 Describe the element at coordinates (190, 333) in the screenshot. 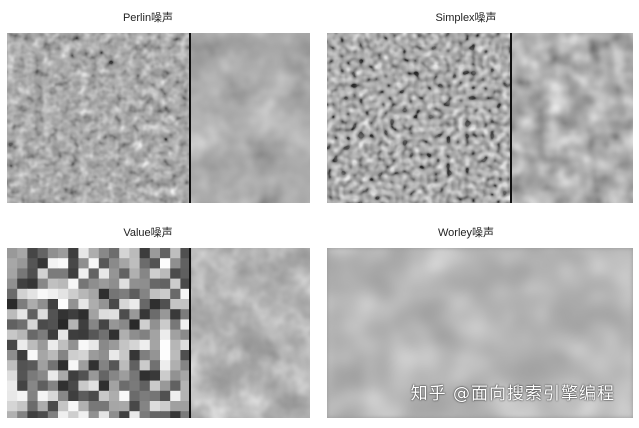

I see `value-divider` at that location.